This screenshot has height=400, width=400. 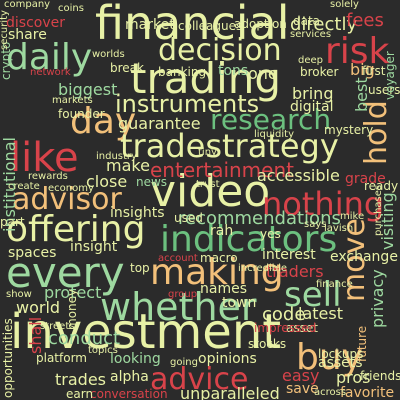 What do you see at coordinates (220, 50) in the screenshot?
I see `word-decision: decision` at bounding box center [220, 50].